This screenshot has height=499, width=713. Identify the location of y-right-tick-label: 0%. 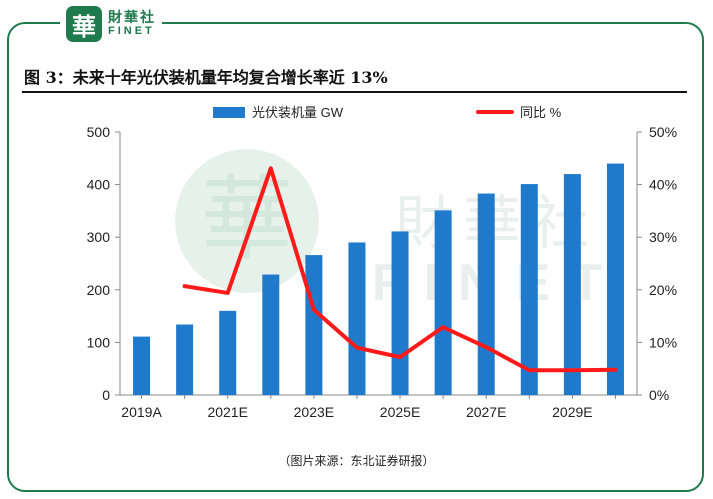
(659, 395).